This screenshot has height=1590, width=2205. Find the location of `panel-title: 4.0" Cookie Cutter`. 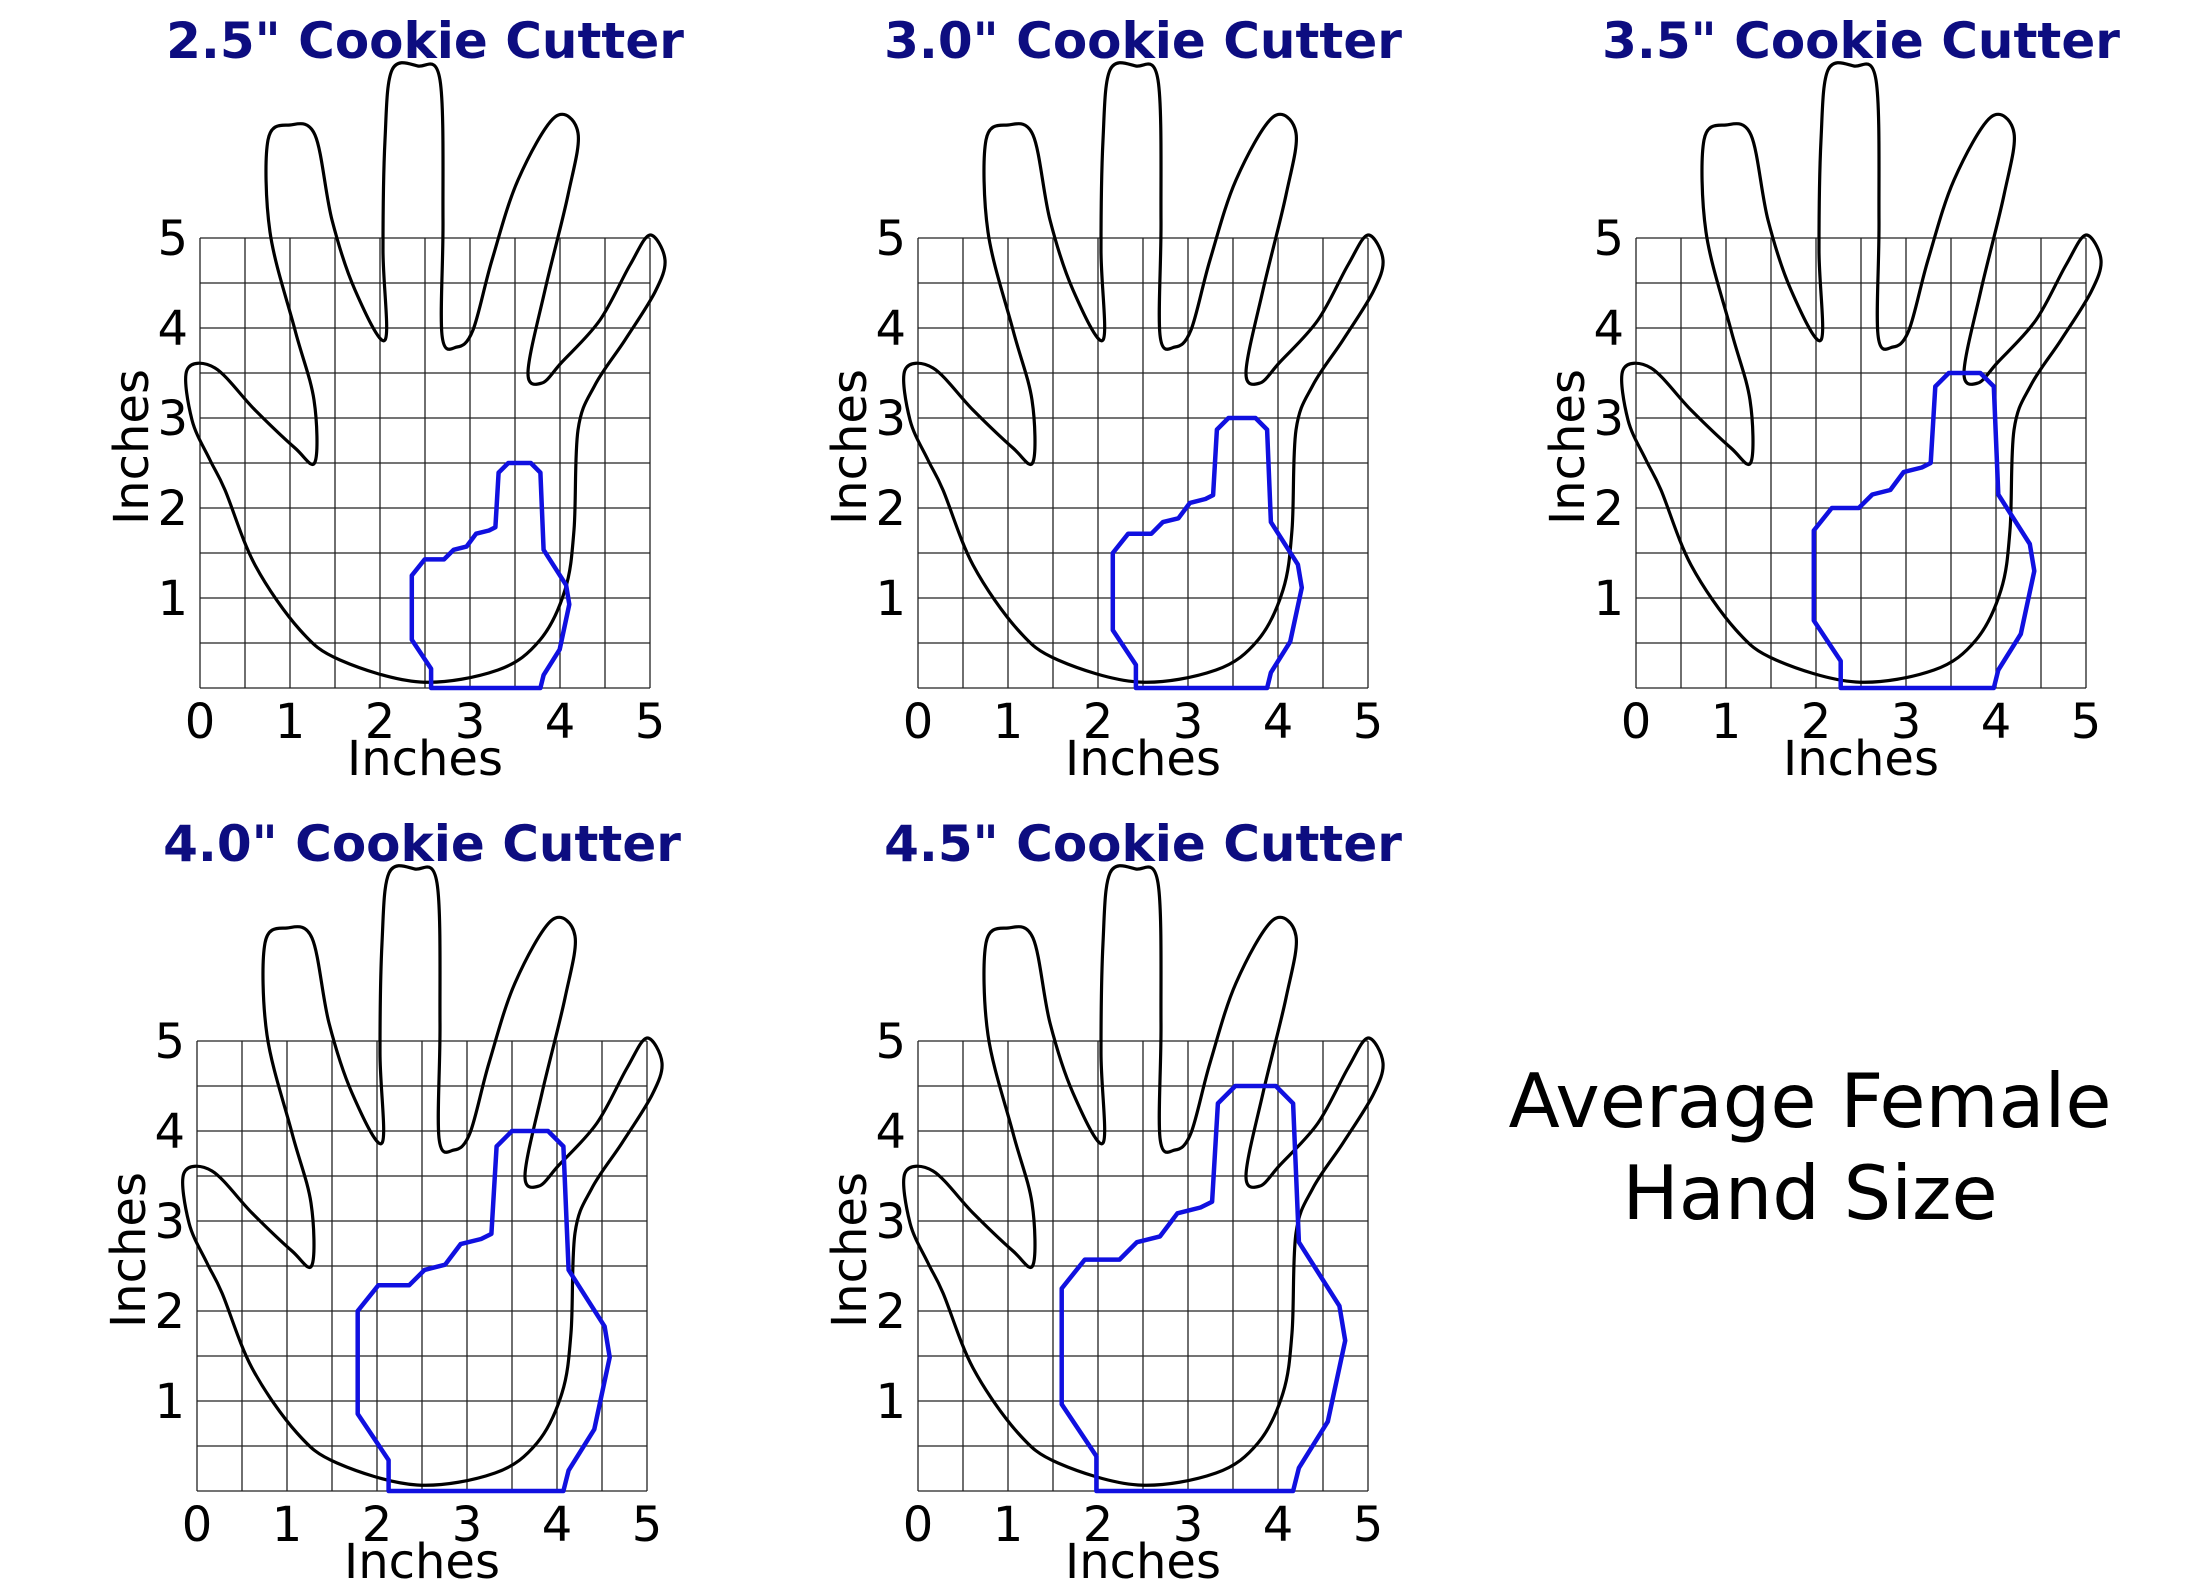

panel-title: 4.0" Cookie Cutter is located at coordinates (422, 844).